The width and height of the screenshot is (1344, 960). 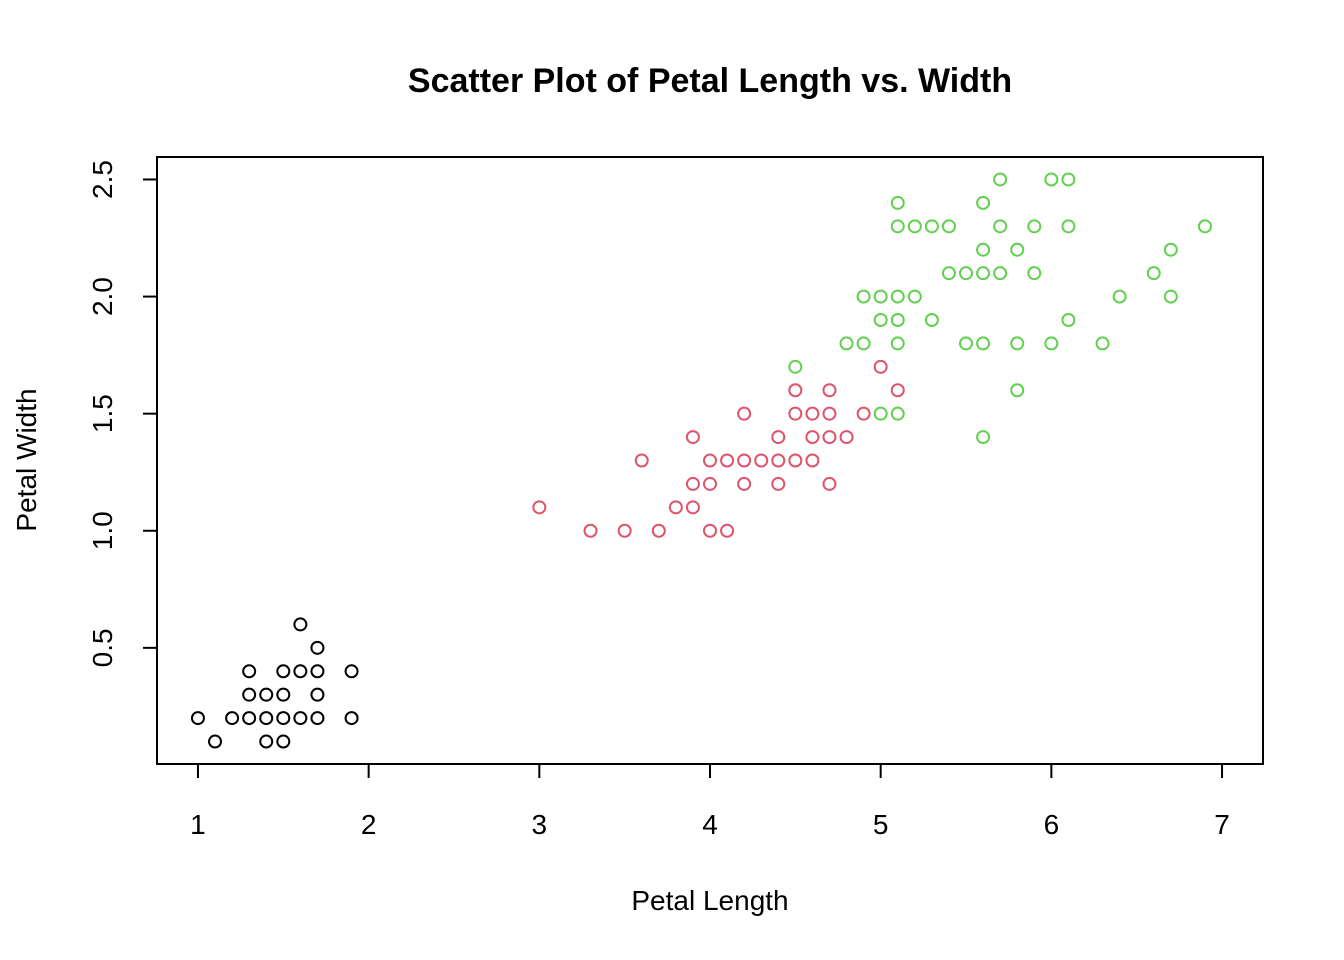 I want to click on y-tick-label: 0.5, so click(x=102, y=647).